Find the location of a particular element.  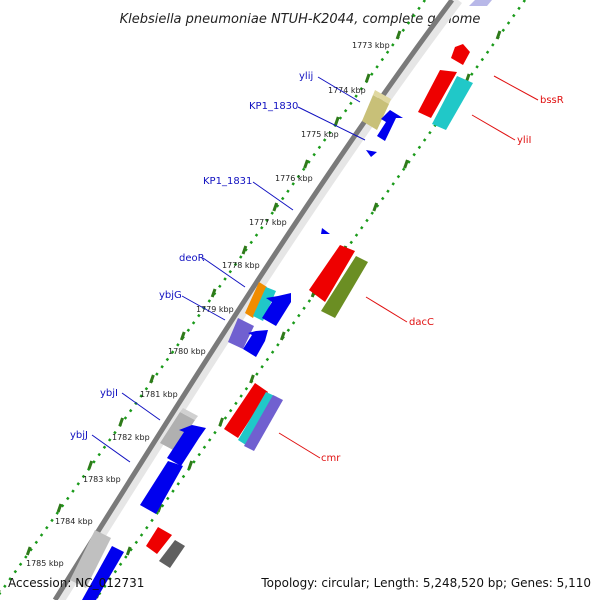

gene-ylii is located at coordinates (452, 103).